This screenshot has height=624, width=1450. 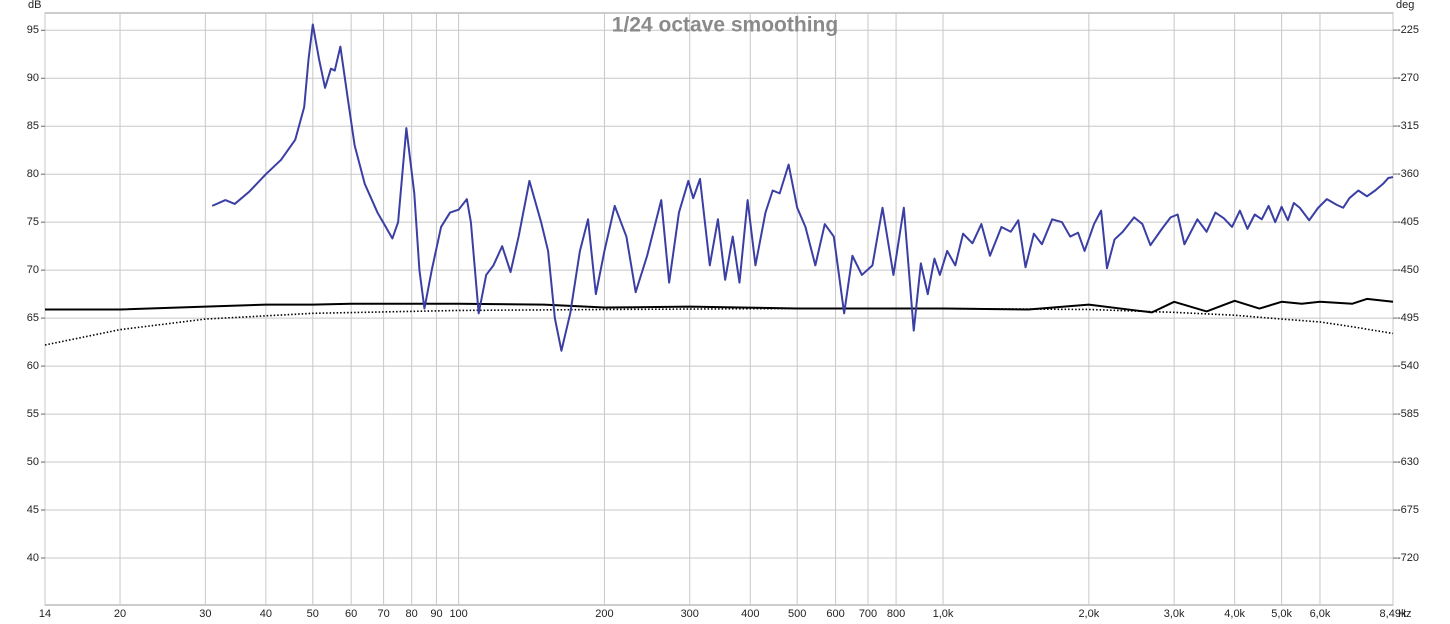 I want to click on x-tick-label: 70, so click(x=383, y=614).